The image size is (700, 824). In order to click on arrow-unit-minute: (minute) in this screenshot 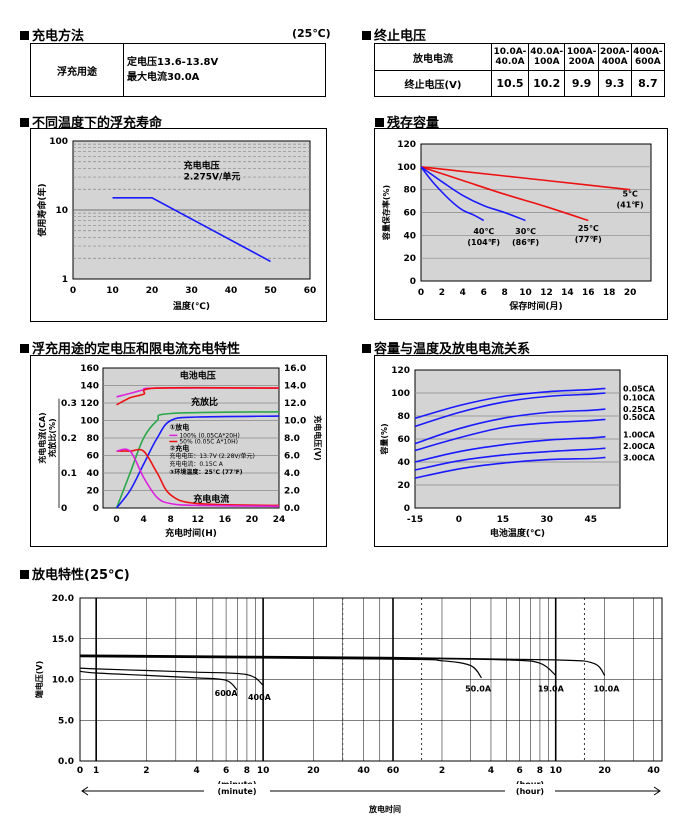, I will do `click(236, 791)`.